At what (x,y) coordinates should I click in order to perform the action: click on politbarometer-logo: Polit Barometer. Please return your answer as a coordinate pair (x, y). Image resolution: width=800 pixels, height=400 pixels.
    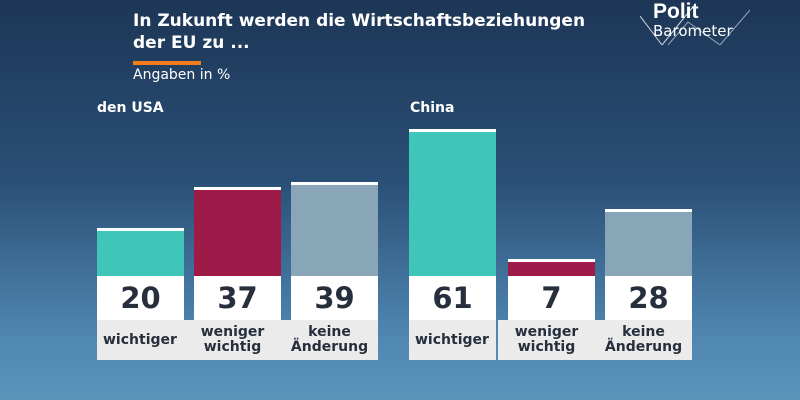
    Looking at the image, I should click on (695, 22).